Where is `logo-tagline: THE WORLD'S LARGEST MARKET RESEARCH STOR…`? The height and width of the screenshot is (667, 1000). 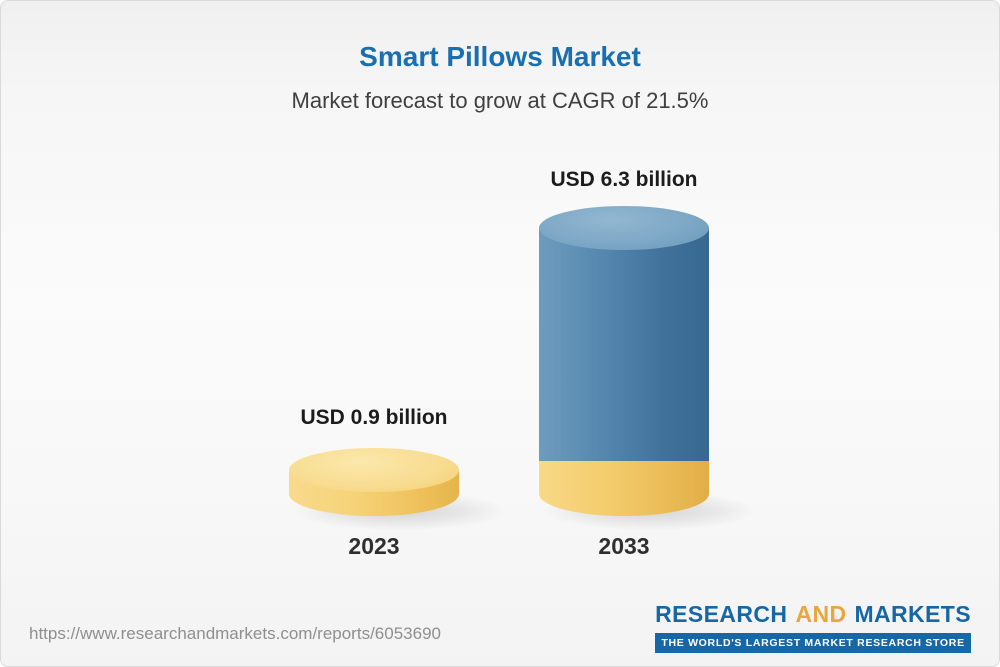 logo-tagline: THE WORLD'S LARGEST MARKET RESEARCH STOR… is located at coordinates (813, 643).